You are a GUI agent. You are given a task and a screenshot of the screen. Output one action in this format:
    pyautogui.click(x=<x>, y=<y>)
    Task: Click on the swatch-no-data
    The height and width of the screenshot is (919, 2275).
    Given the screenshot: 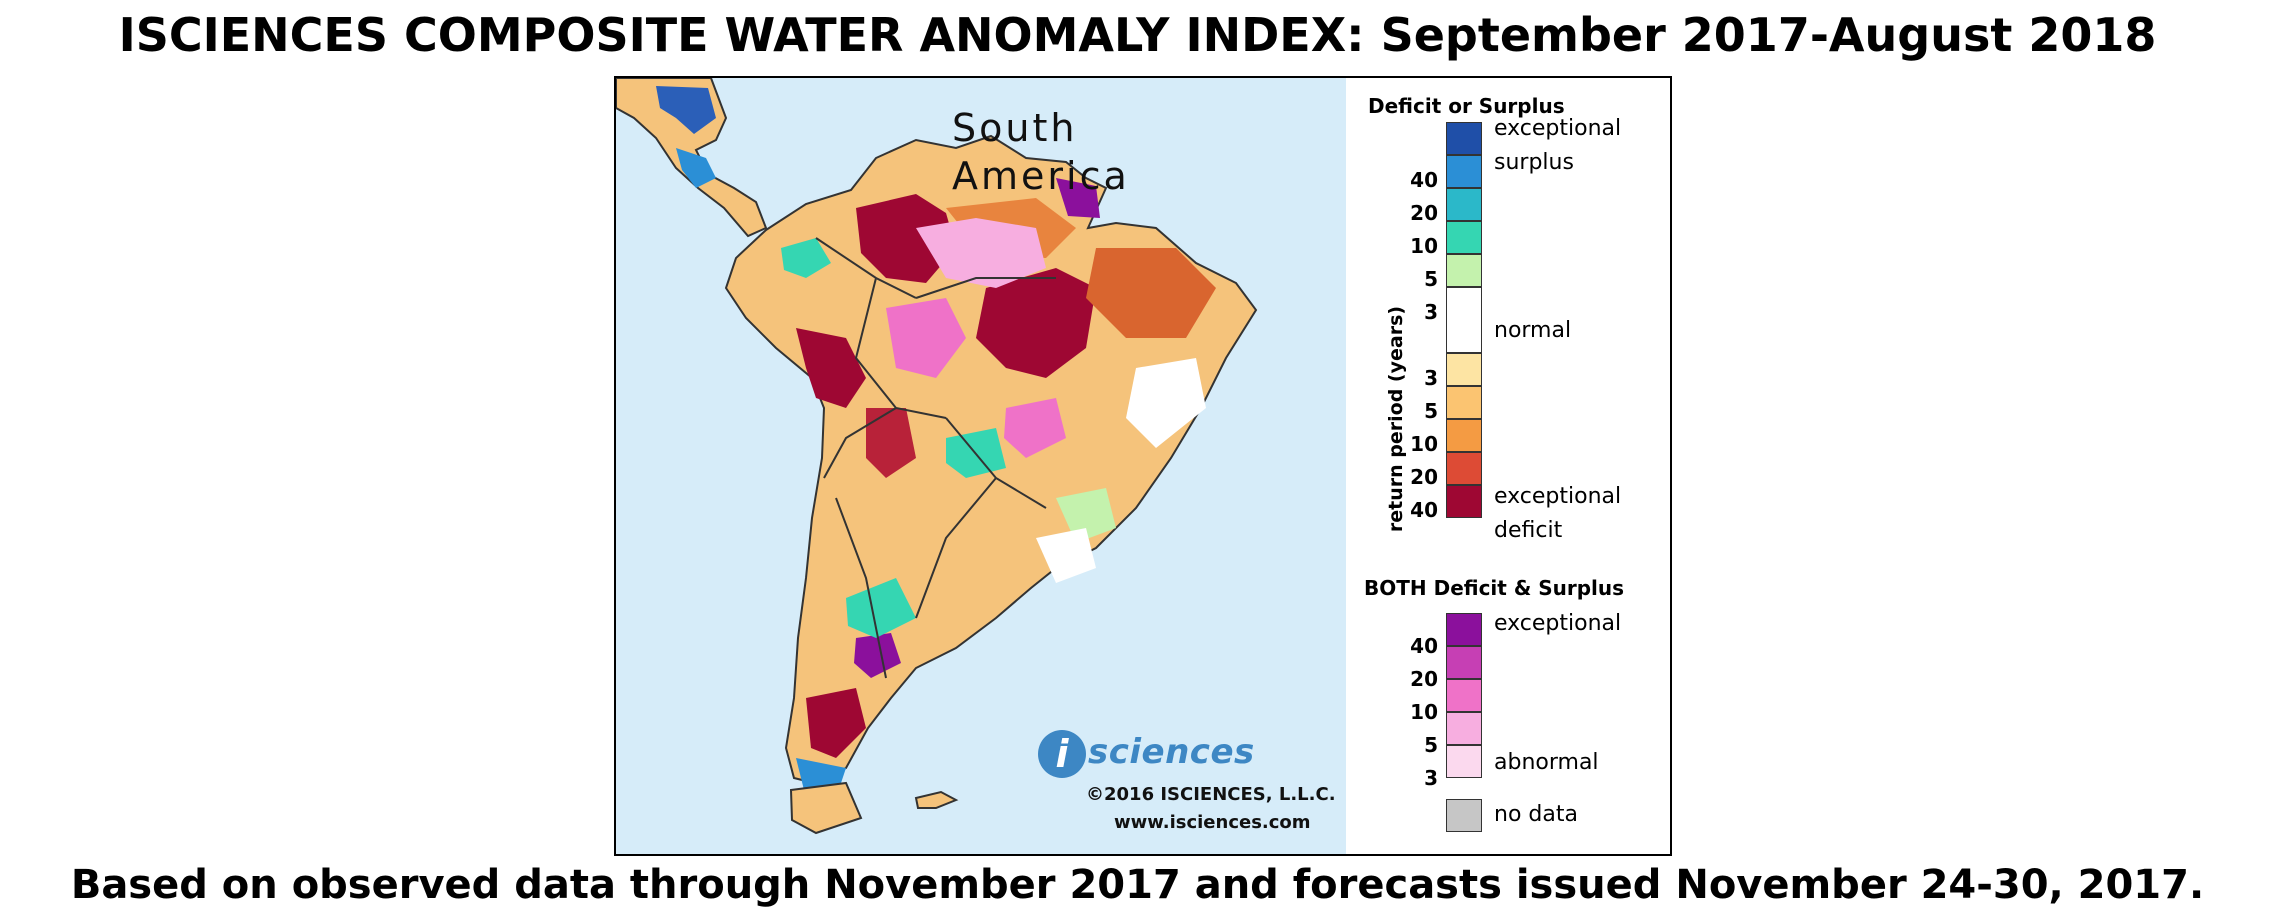 What is the action you would take?
    pyautogui.click(x=1464, y=815)
    